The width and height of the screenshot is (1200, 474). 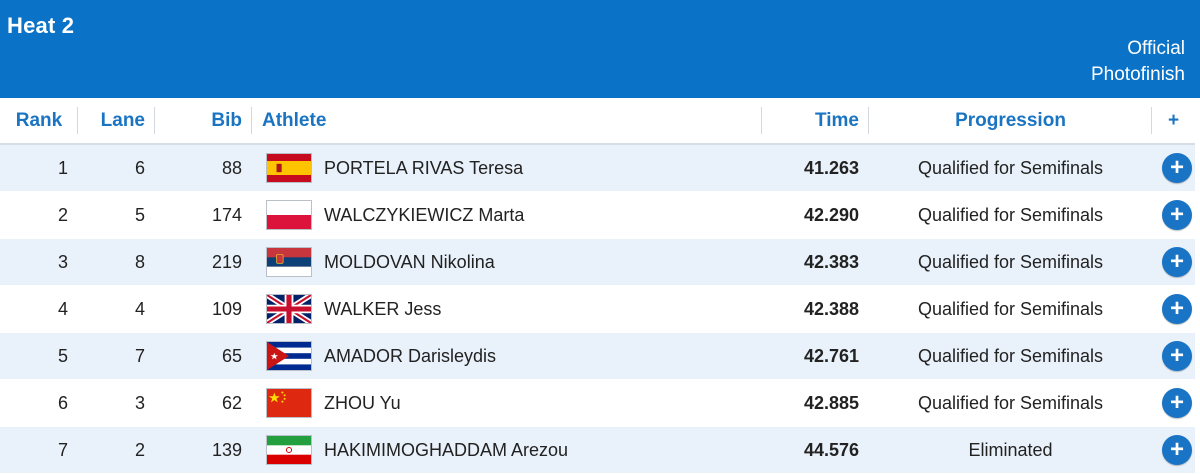 I want to click on table-header-row: Rank Lane Bib Athlete Time Progression +, so click(x=597, y=121).